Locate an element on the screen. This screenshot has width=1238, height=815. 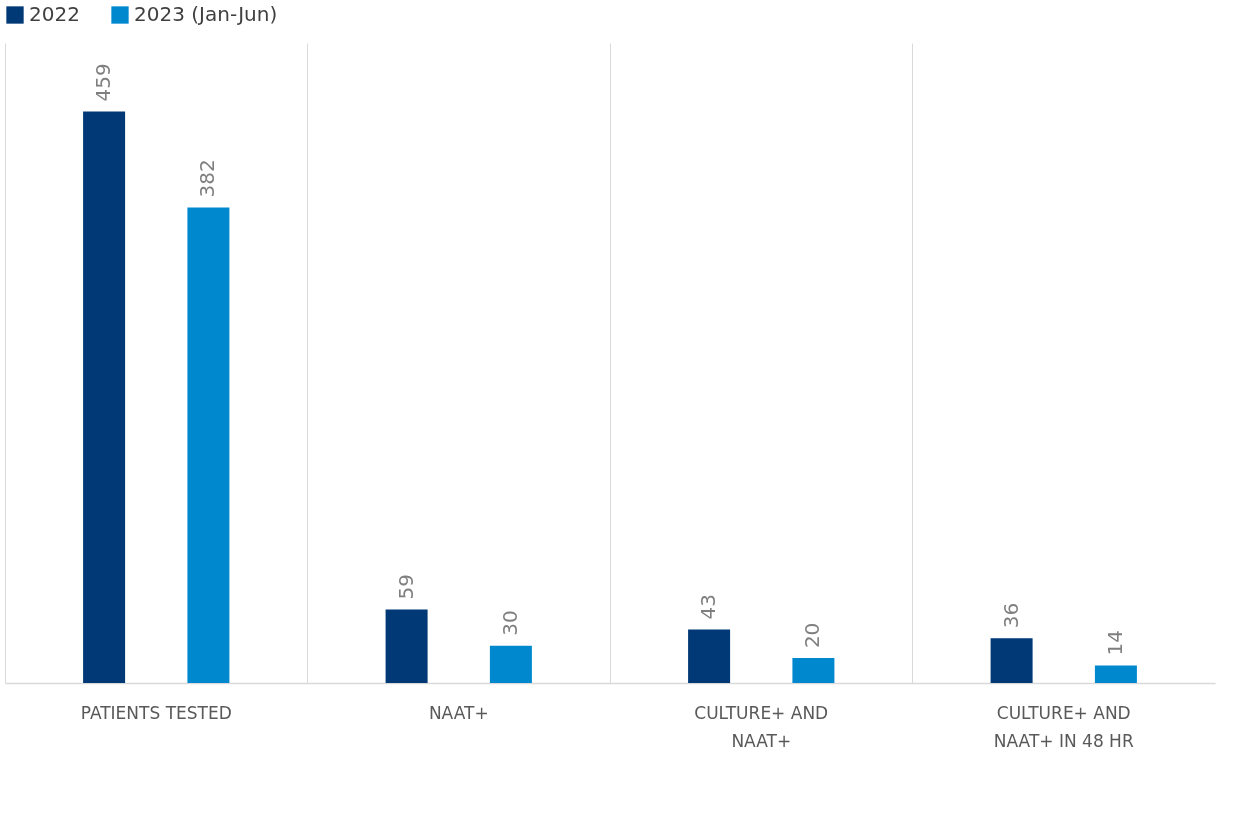
data-label: 30 is located at coordinates (509, 623).